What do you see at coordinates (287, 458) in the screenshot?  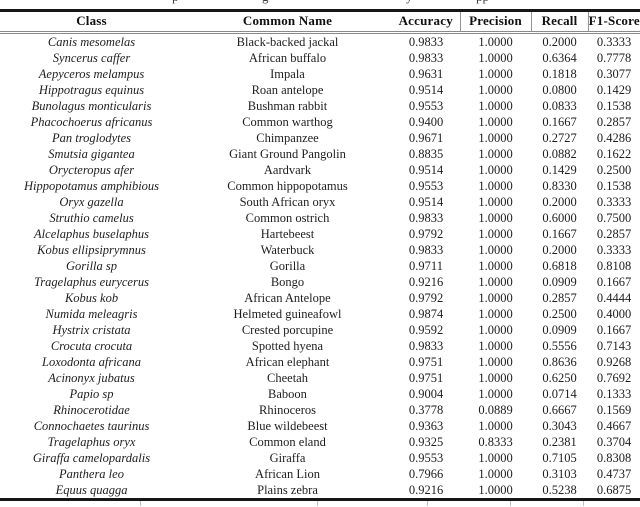 I see `common-name-cell: Giraffa` at bounding box center [287, 458].